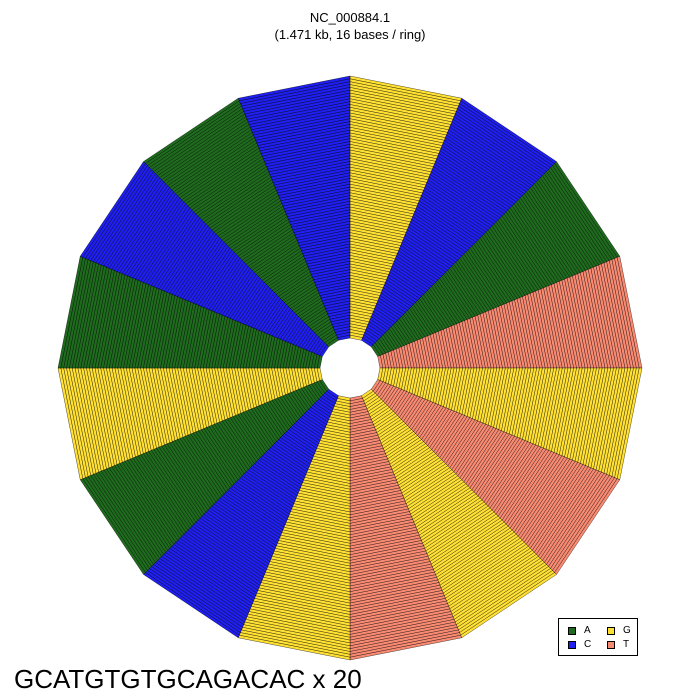 Image resolution: width=700 pixels, height=700 pixels. What do you see at coordinates (618, 645) in the screenshot?
I see `legend-item-t: T` at bounding box center [618, 645].